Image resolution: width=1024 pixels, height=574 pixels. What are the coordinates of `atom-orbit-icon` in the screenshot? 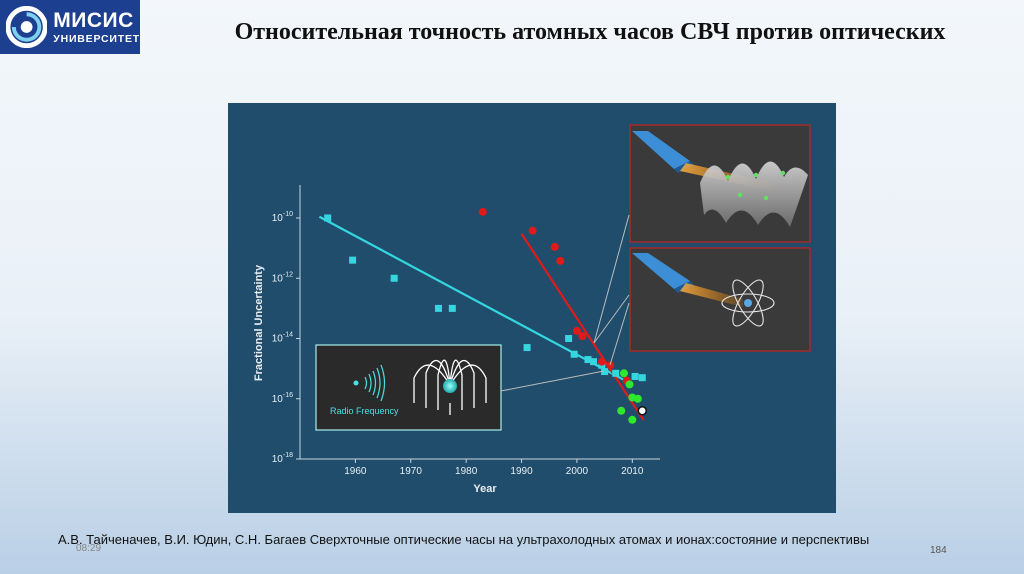 It's located at (748, 303).